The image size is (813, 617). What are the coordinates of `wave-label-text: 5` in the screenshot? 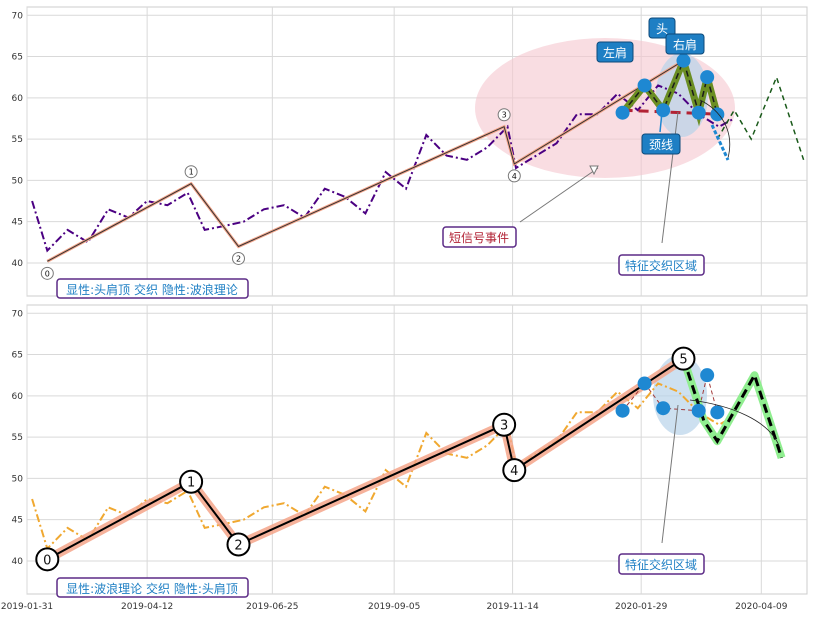 It's located at (683, 360).